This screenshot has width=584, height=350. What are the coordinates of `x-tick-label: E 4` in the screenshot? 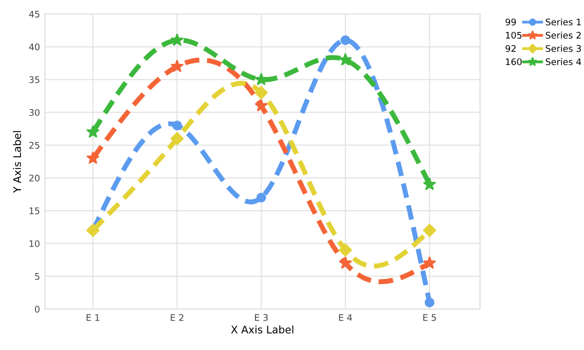 It's located at (345, 317).